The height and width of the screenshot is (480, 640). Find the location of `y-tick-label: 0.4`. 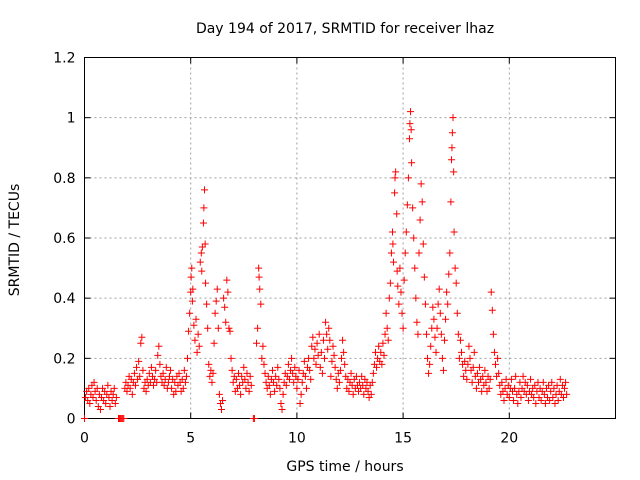

y-tick-label: 0.4 is located at coordinates (64, 299).